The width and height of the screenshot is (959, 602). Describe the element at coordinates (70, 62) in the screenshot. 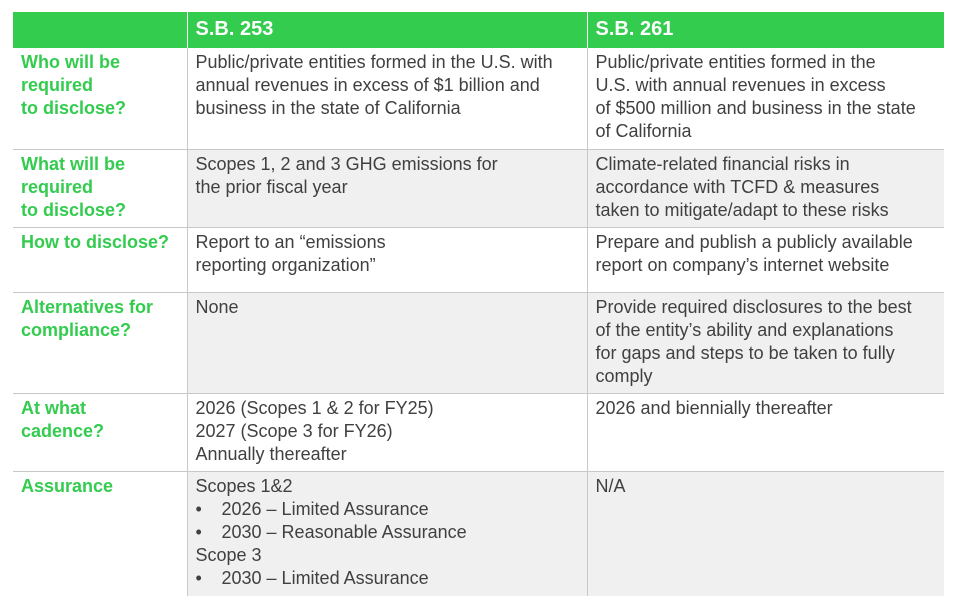

I see `question-text: Who will be` at that location.